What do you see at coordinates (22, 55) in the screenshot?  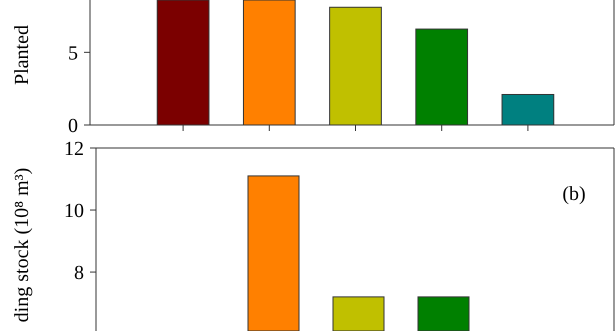 I see `y-axis-title: Planted` at bounding box center [22, 55].